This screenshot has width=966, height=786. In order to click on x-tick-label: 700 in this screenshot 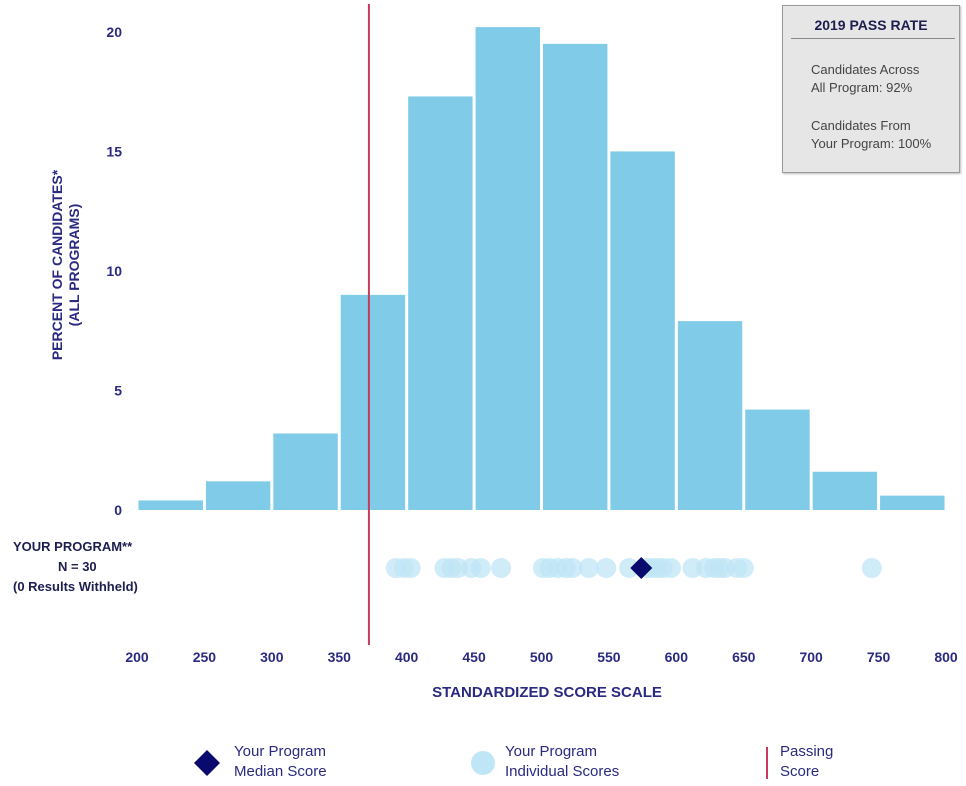, I will do `click(811, 657)`.